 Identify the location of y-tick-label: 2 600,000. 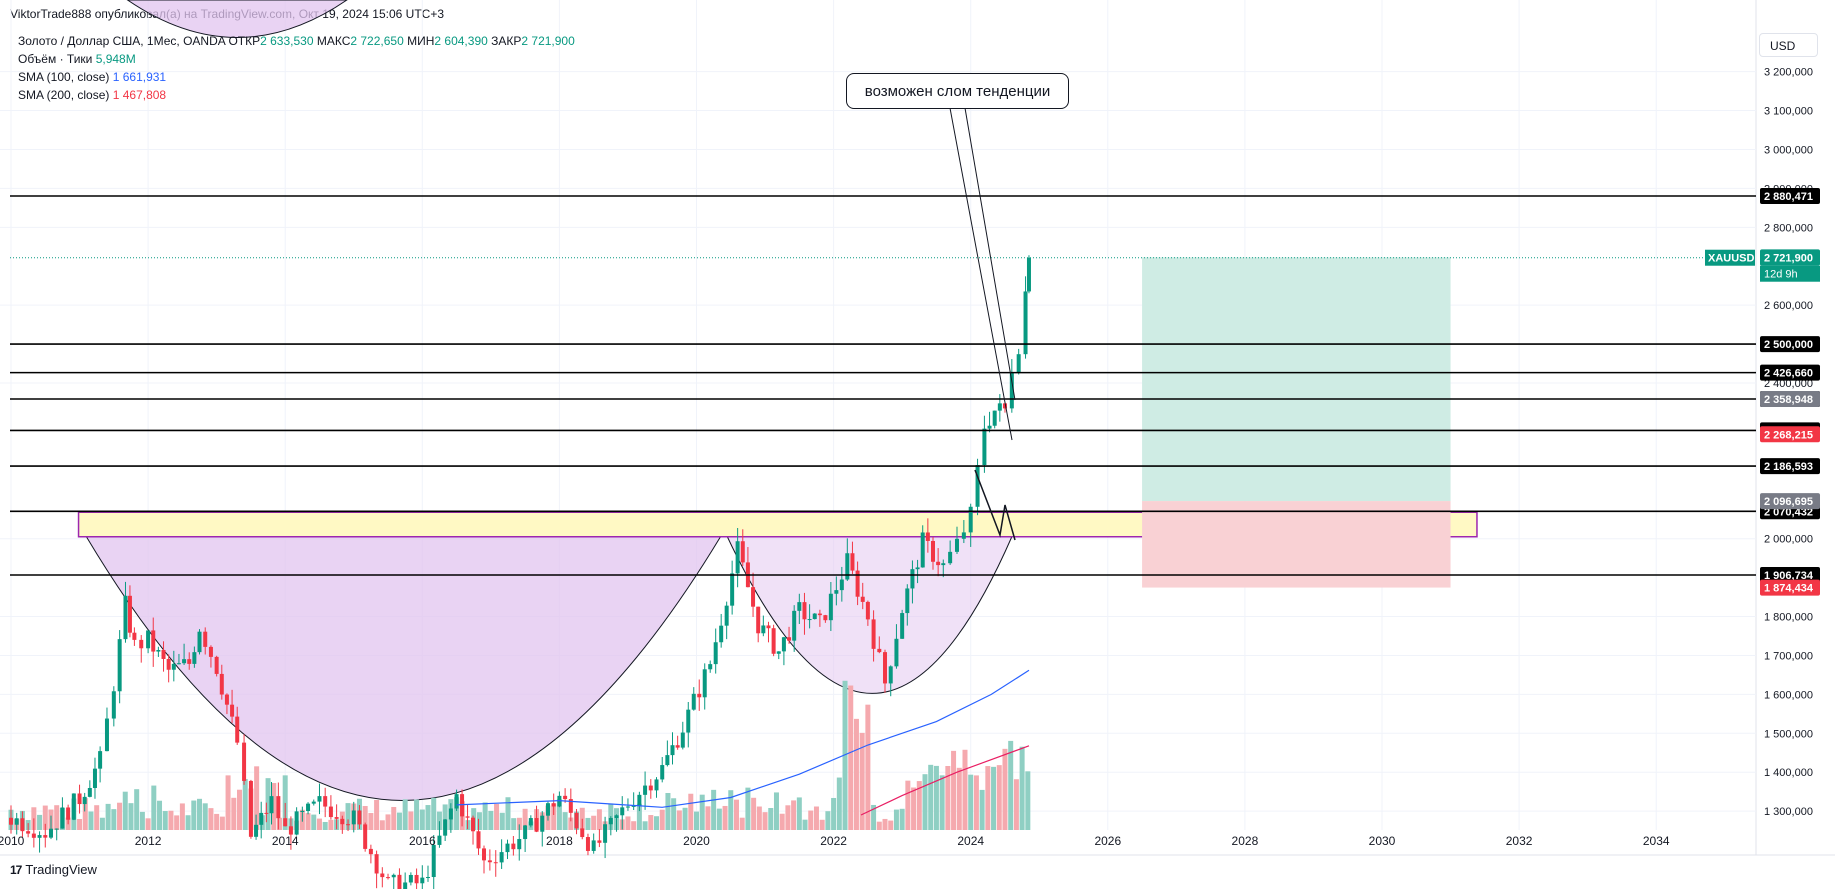
(1788, 306).